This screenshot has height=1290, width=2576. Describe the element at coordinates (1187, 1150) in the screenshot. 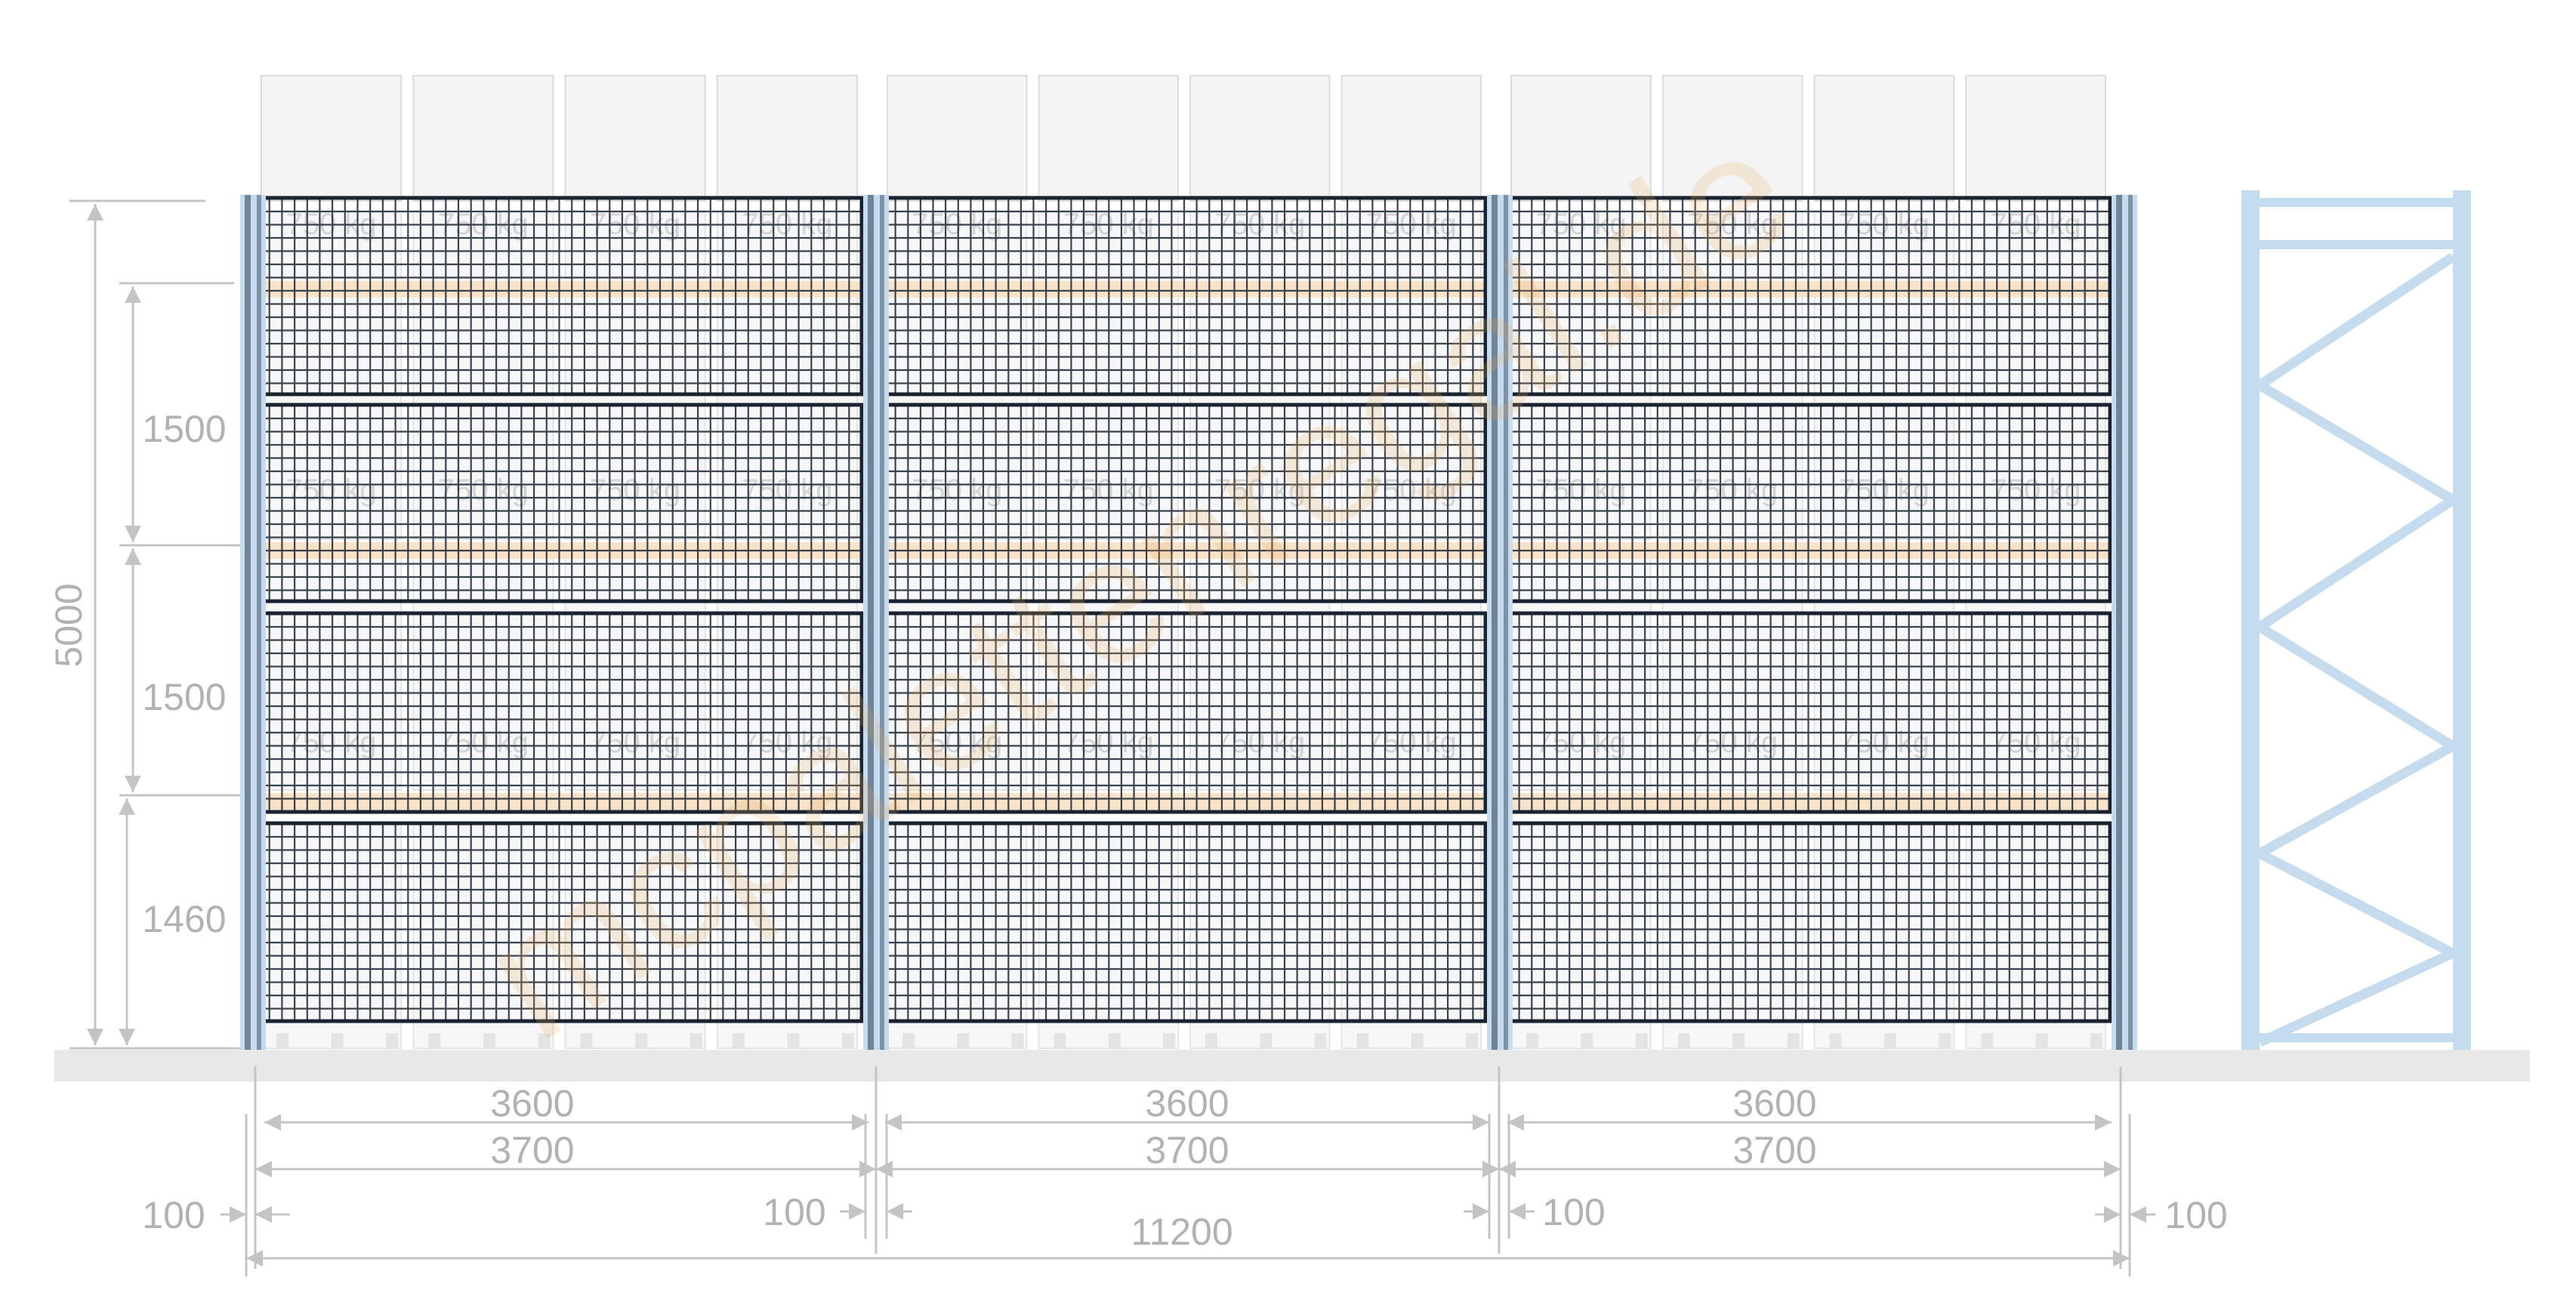

I see `bay-2-pitch-label: 3700` at that location.